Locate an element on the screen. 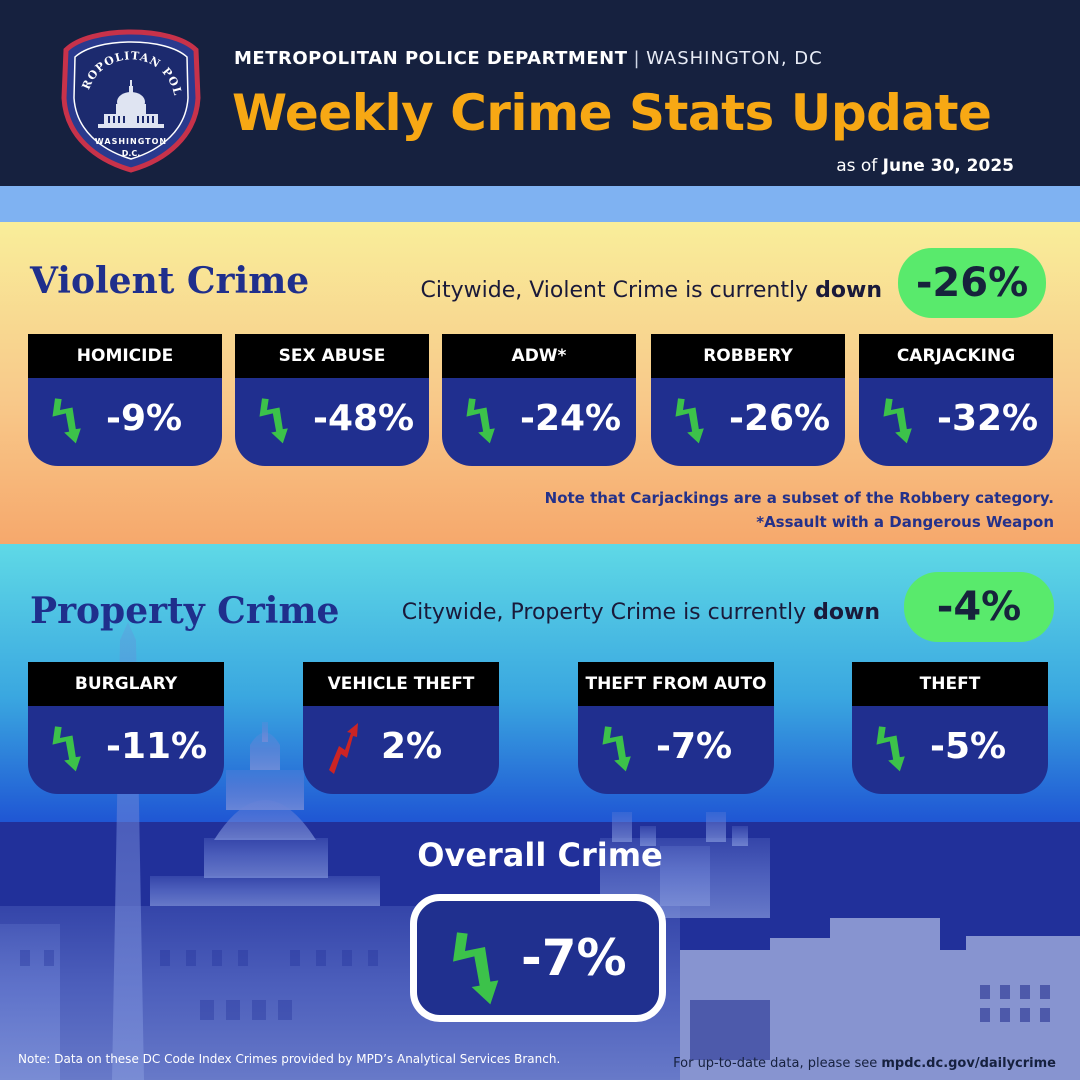  violent-crime-title: Violent Crime is located at coordinates (170, 281).